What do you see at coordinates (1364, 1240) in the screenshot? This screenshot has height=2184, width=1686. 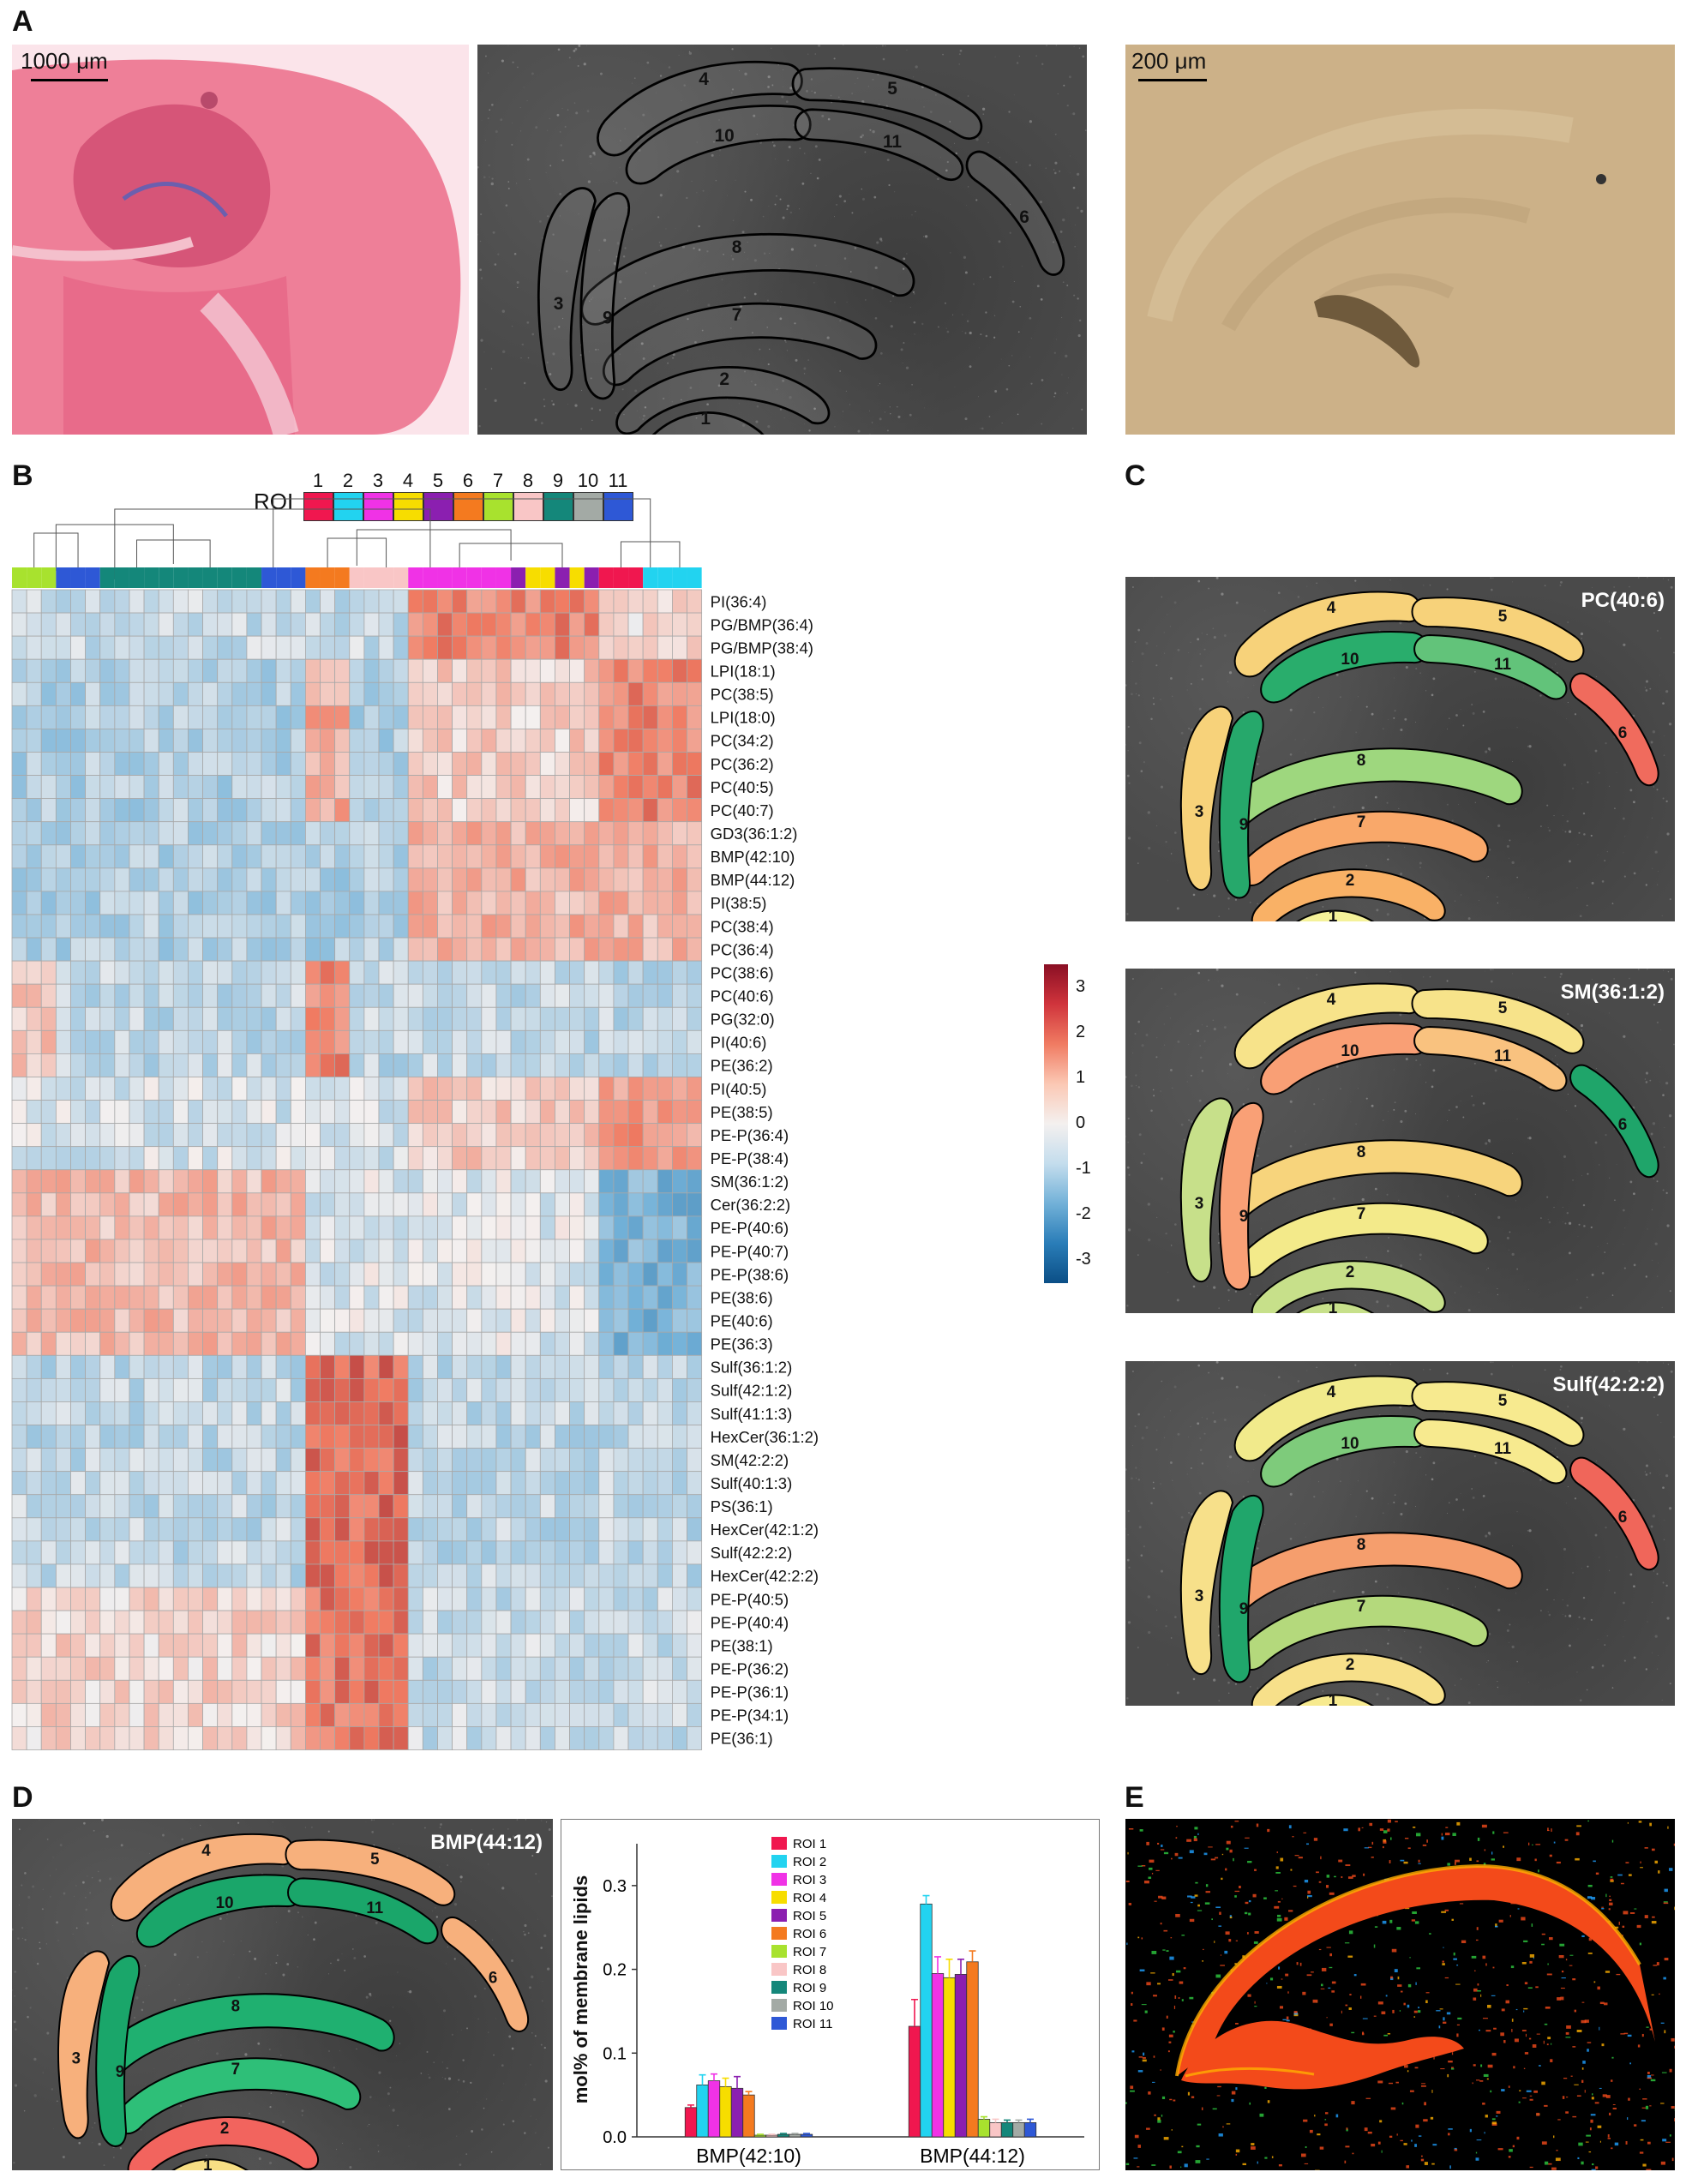 I see `roi-7-region` at bounding box center [1364, 1240].